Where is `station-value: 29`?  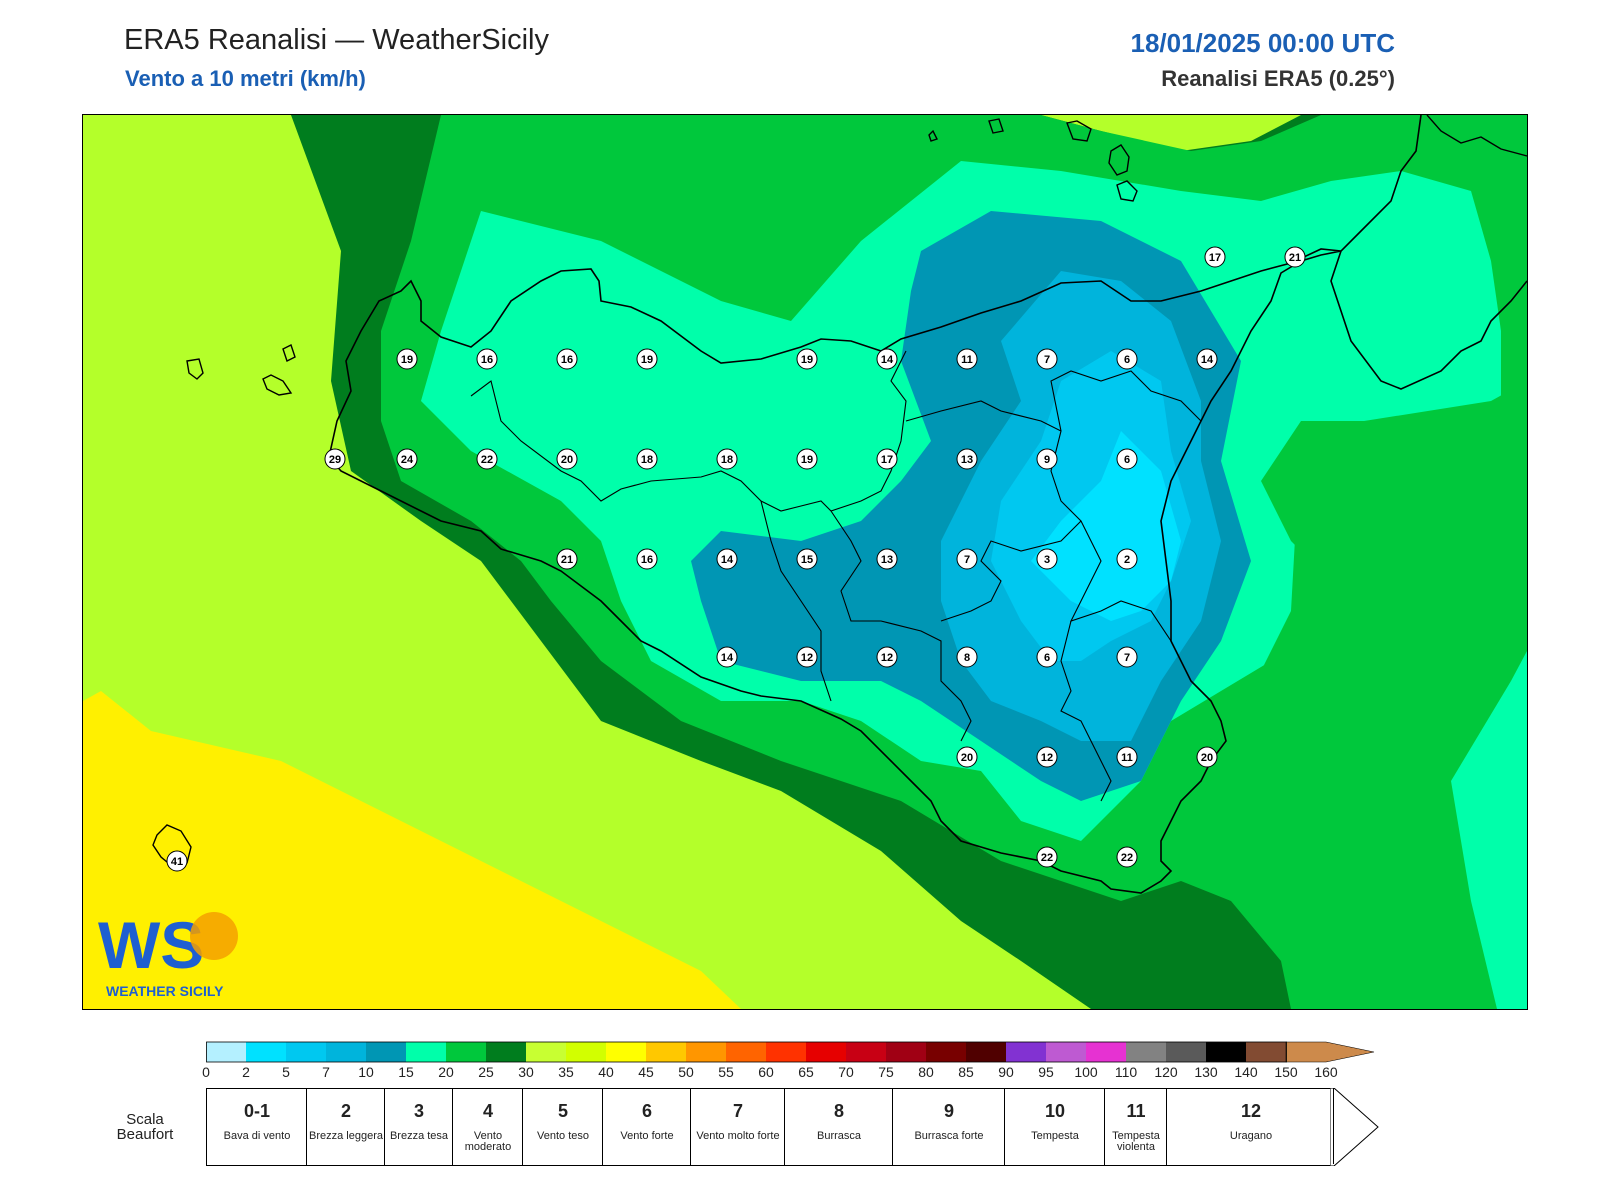 station-value: 29 is located at coordinates (335, 460).